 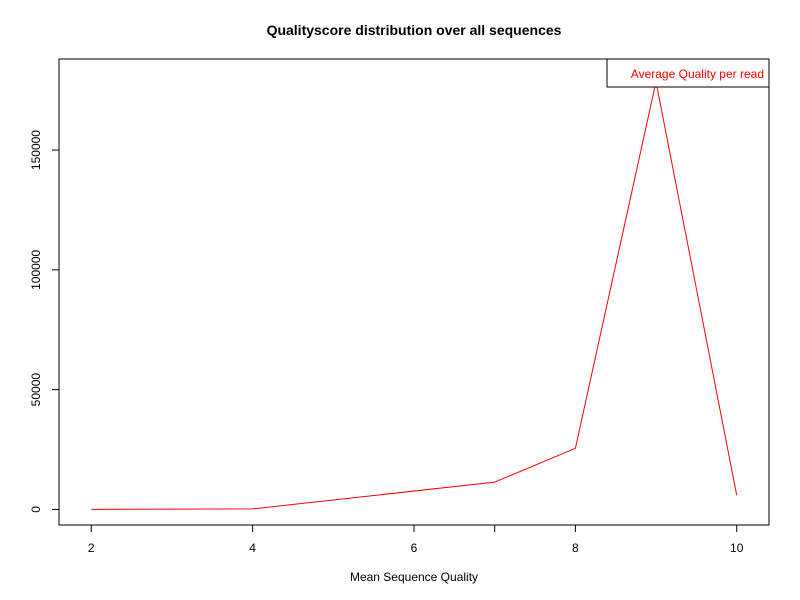 What do you see at coordinates (36, 269) in the screenshot?
I see `y-tick-label: 100000` at bounding box center [36, 269].